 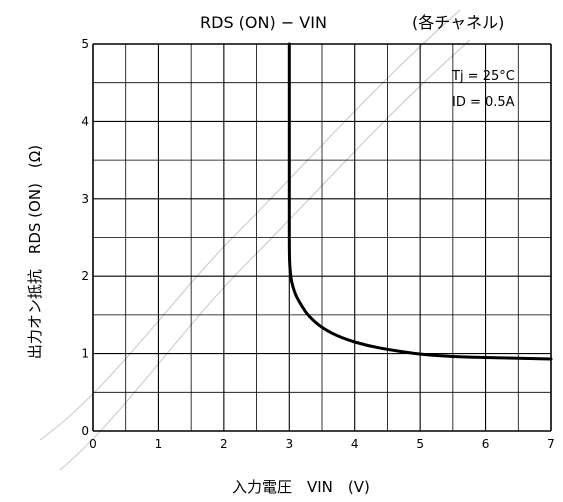 What do you see at coordinates (483, 102) in the screenshot?
I see `condition-id: ID = 0.5A` at bounding box center [483, 102].